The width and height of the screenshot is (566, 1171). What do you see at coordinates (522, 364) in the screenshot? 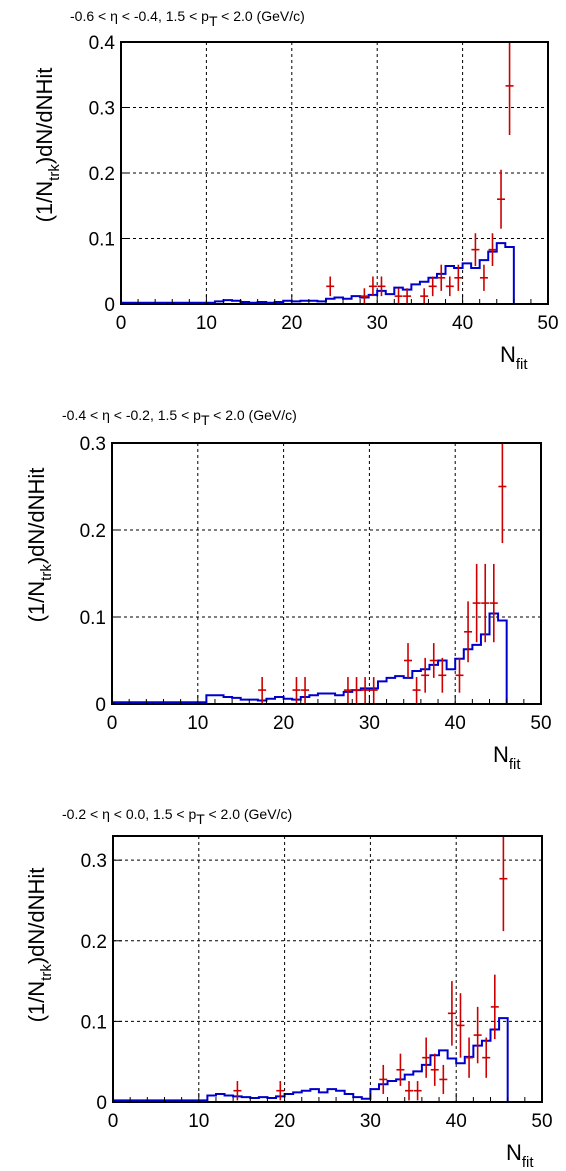
I see `x-label-subscript: fit` at bounding box center [522, 364].